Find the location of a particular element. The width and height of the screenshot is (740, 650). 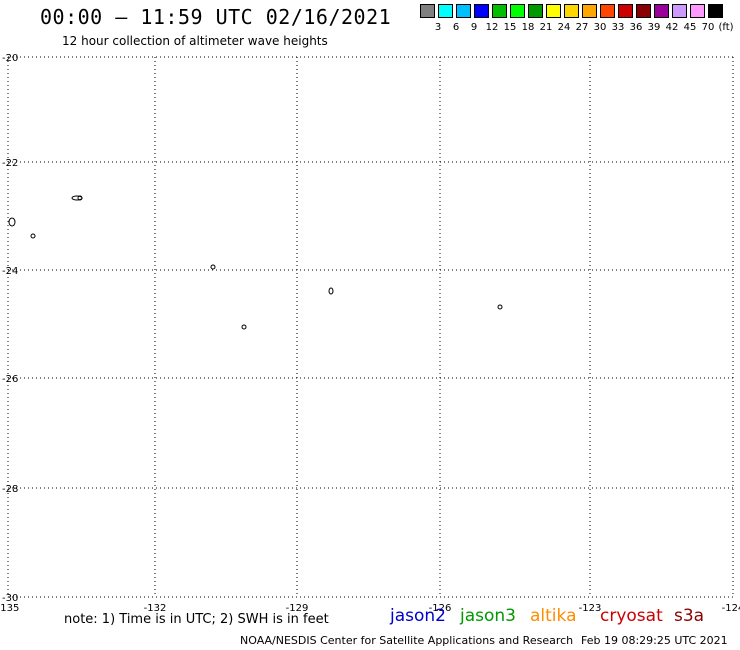

scale-label: 18 is located at coordinates (528, 27).